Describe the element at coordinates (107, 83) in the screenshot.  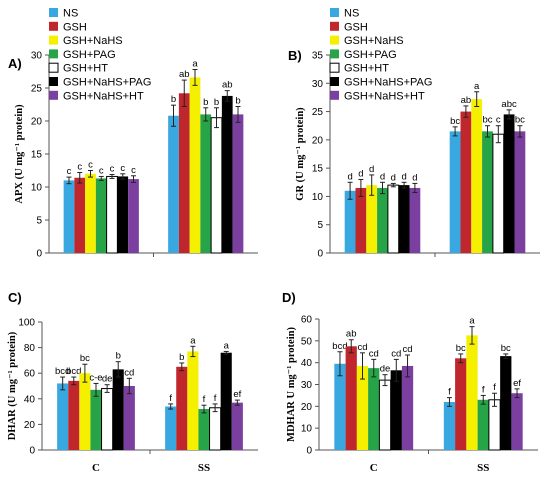
I see `legend-label: GSH+NaHS+PAG` at that location.